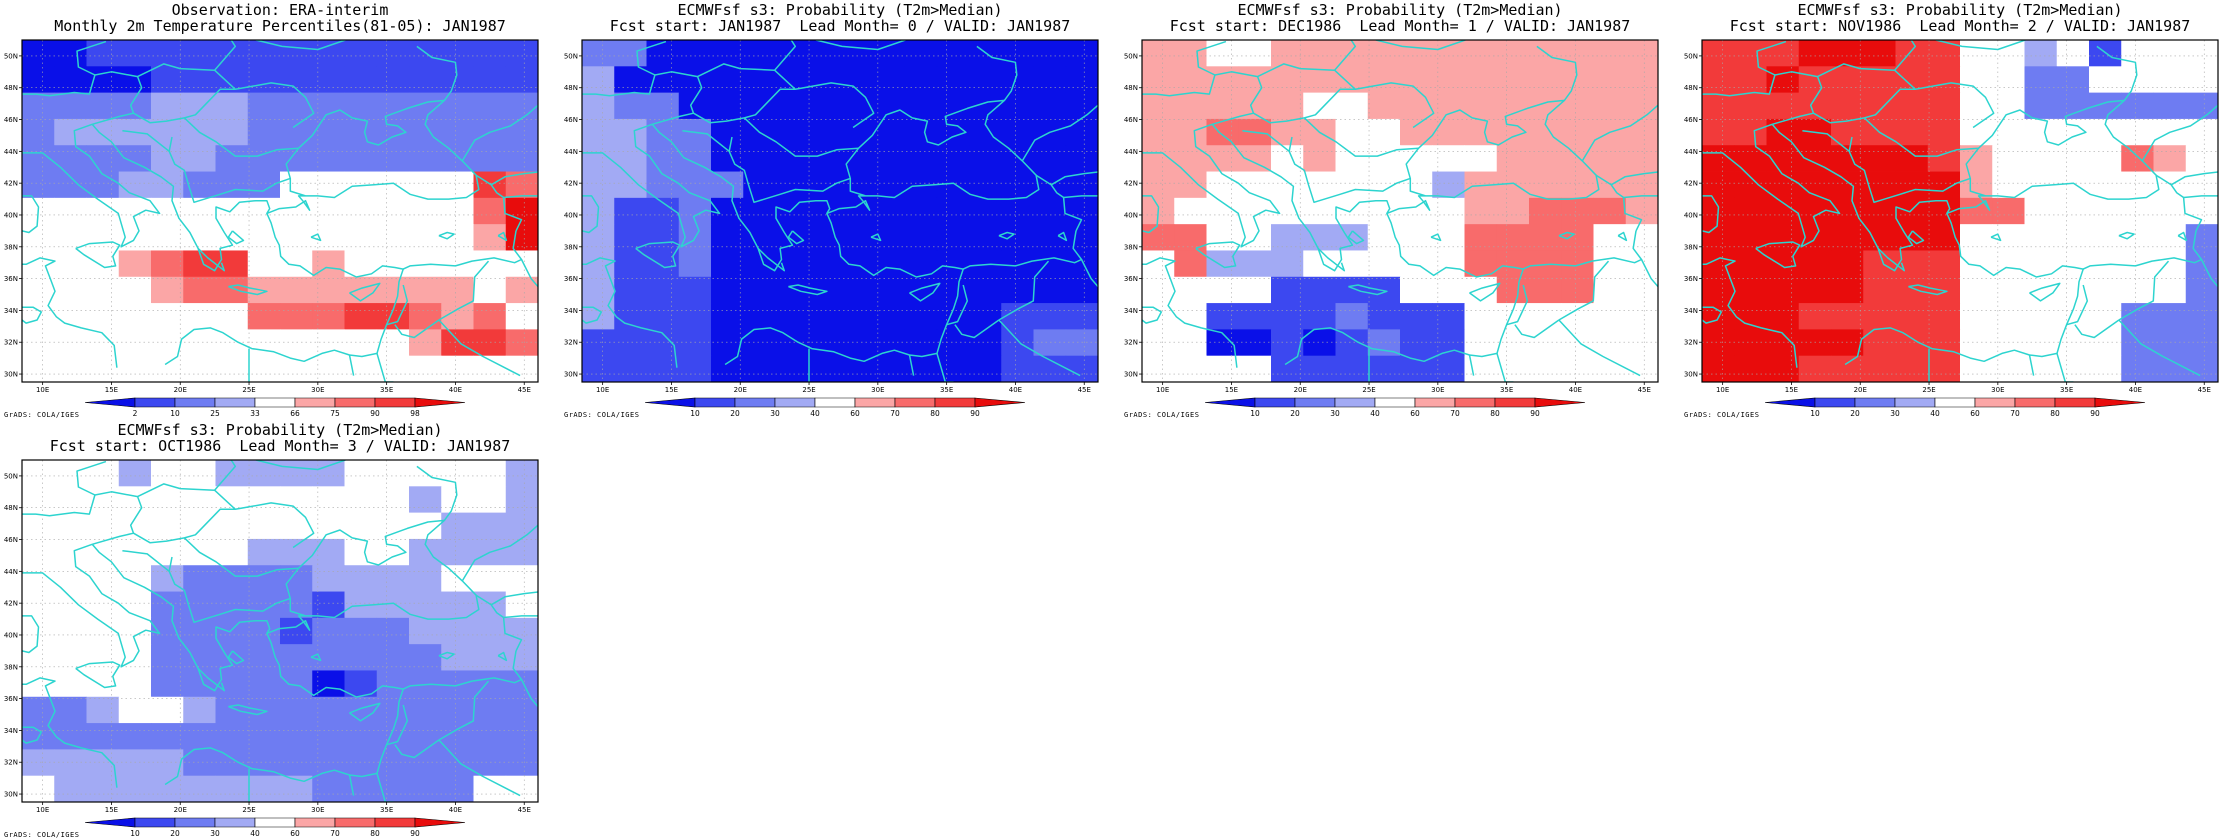 Image resolution: width=2240 pixels, height=840 pixels. I want to click on coastlines, so click(1400, 211).